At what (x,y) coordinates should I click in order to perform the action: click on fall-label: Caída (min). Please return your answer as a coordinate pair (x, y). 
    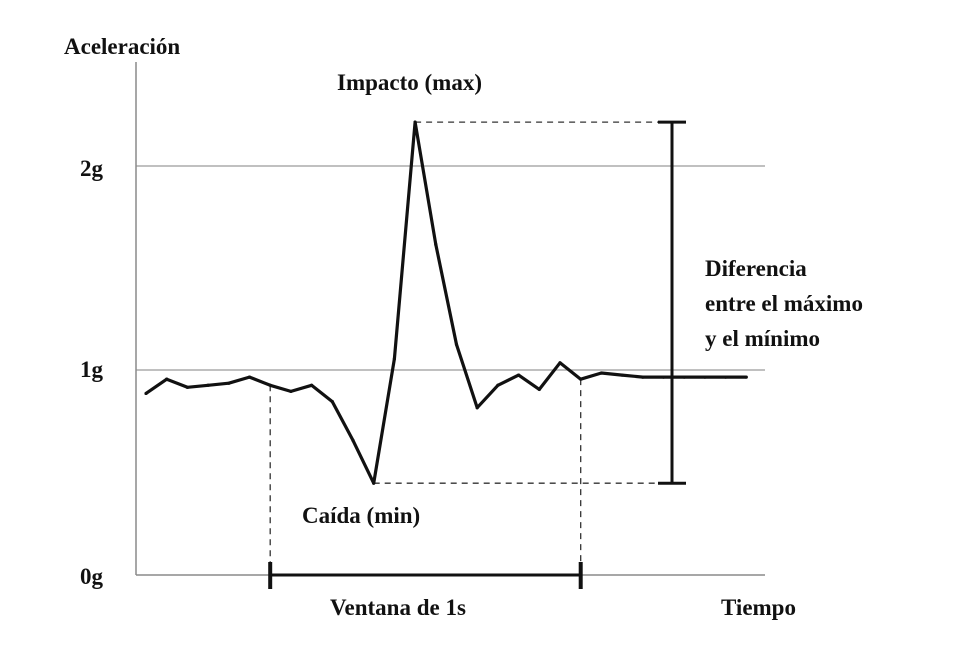
    Looking at the image, I should click on (361, 515).